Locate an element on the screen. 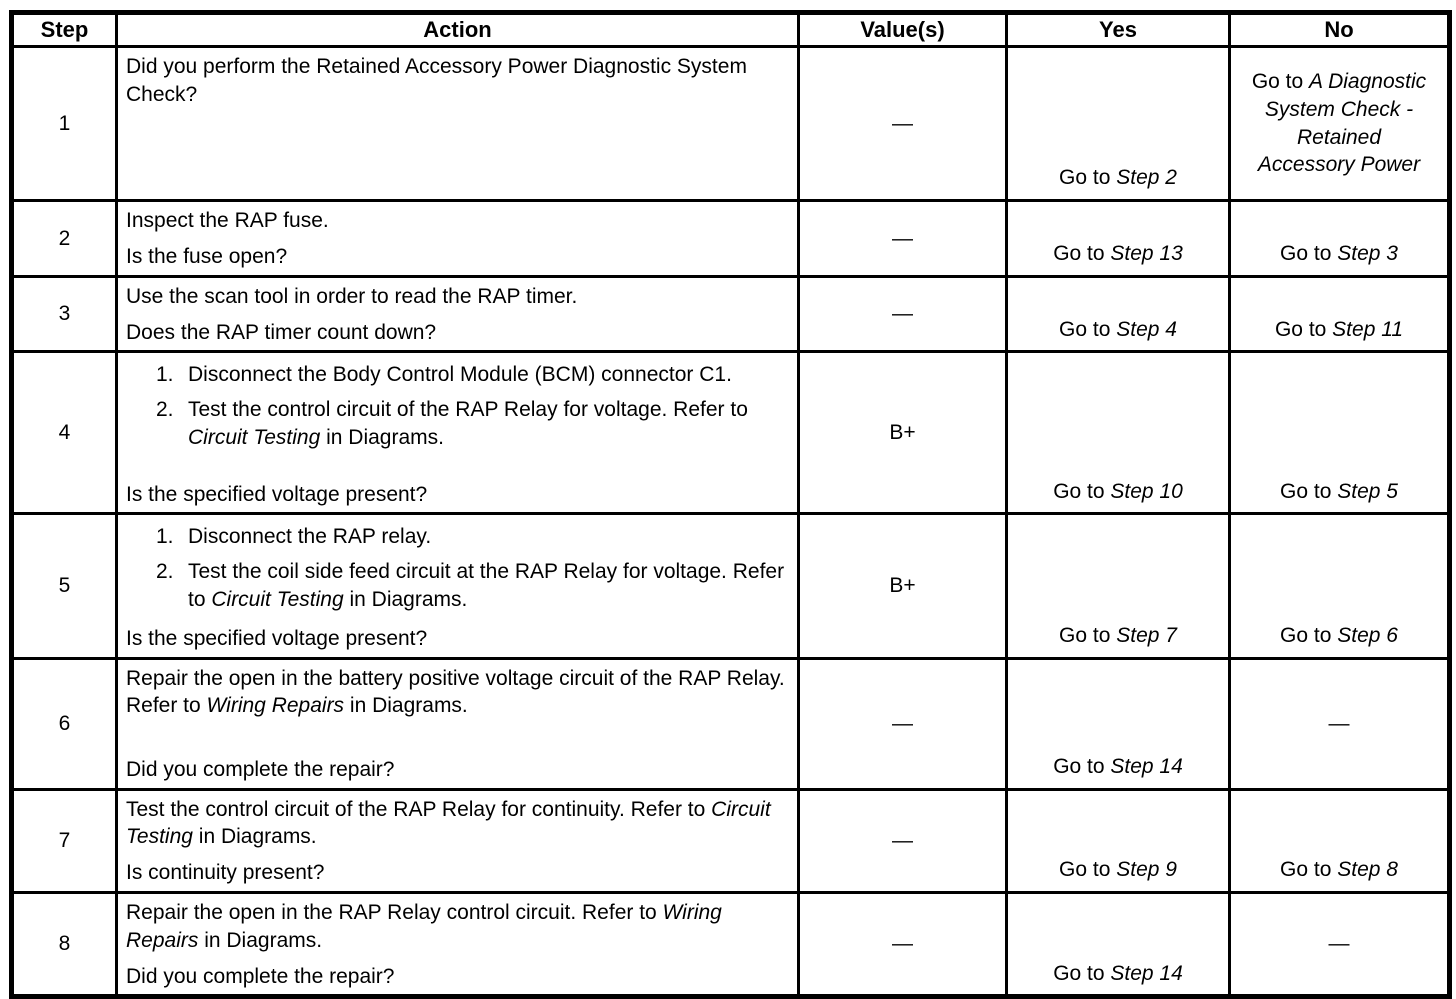  step-cell: 4 is located at coordinates (64, 433).